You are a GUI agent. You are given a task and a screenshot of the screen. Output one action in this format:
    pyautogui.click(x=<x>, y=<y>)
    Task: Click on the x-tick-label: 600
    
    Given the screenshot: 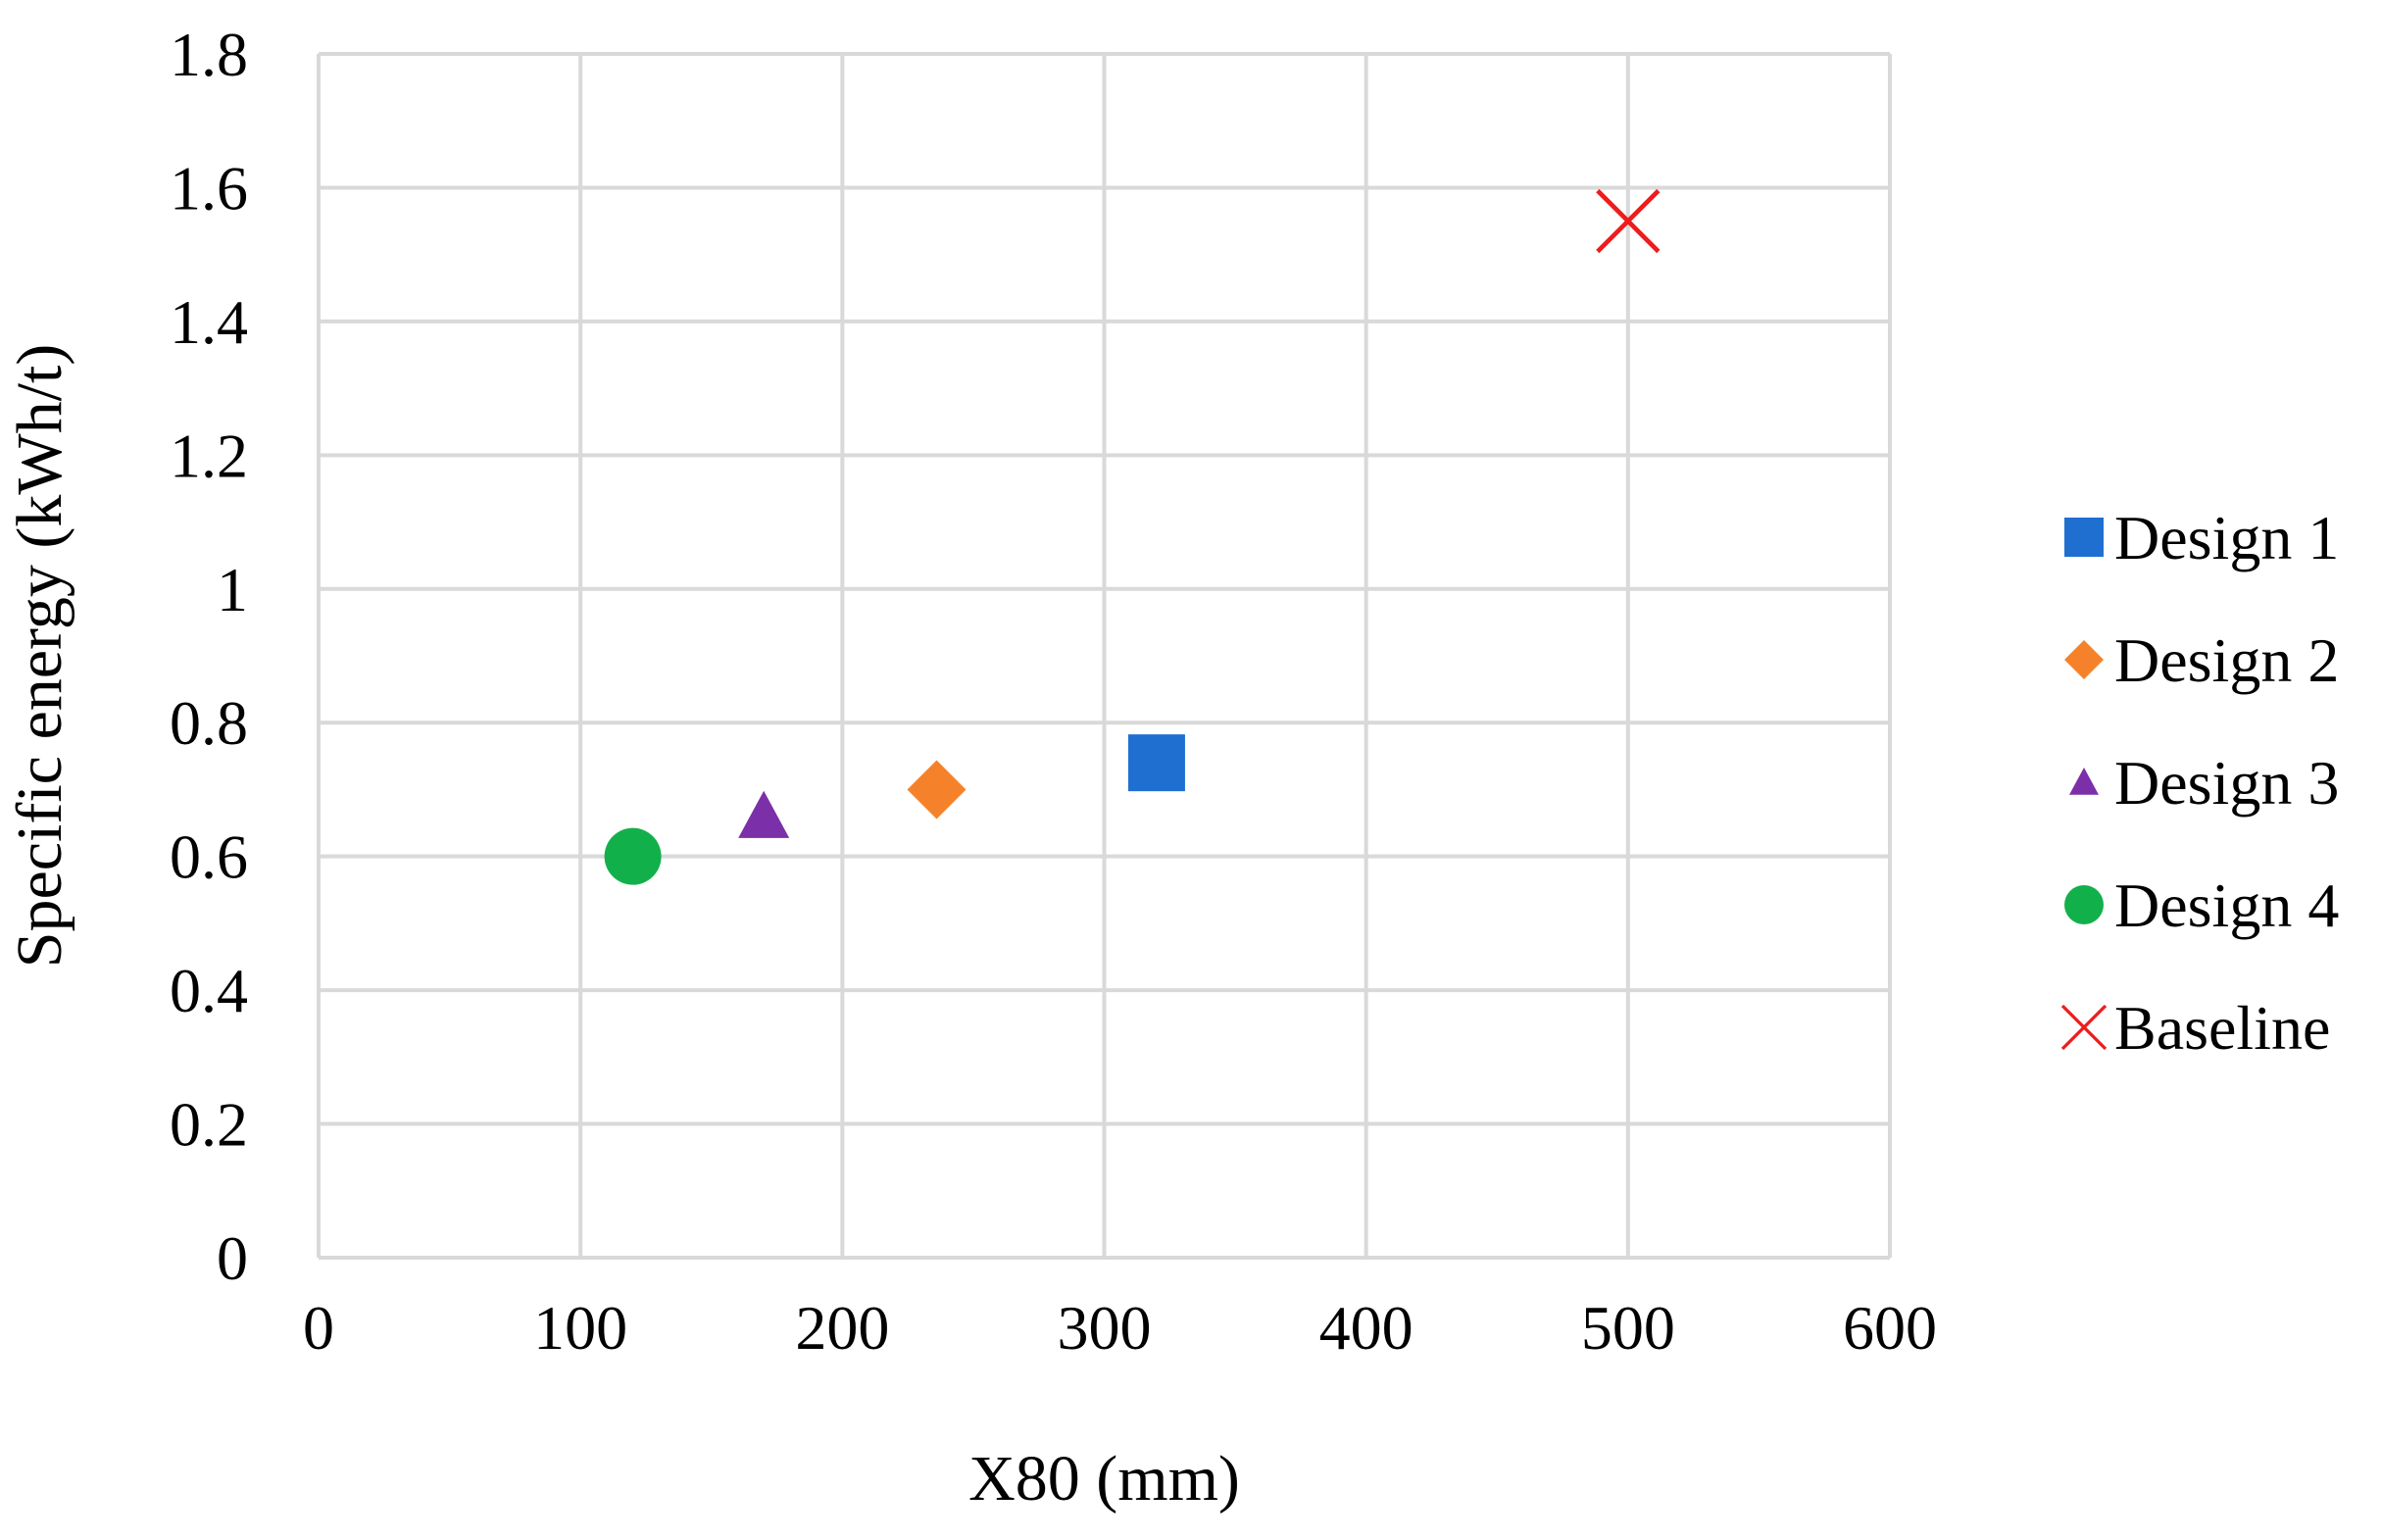 What is the action you would take?
    pyautogui.click(x=1890, y=1328)
    